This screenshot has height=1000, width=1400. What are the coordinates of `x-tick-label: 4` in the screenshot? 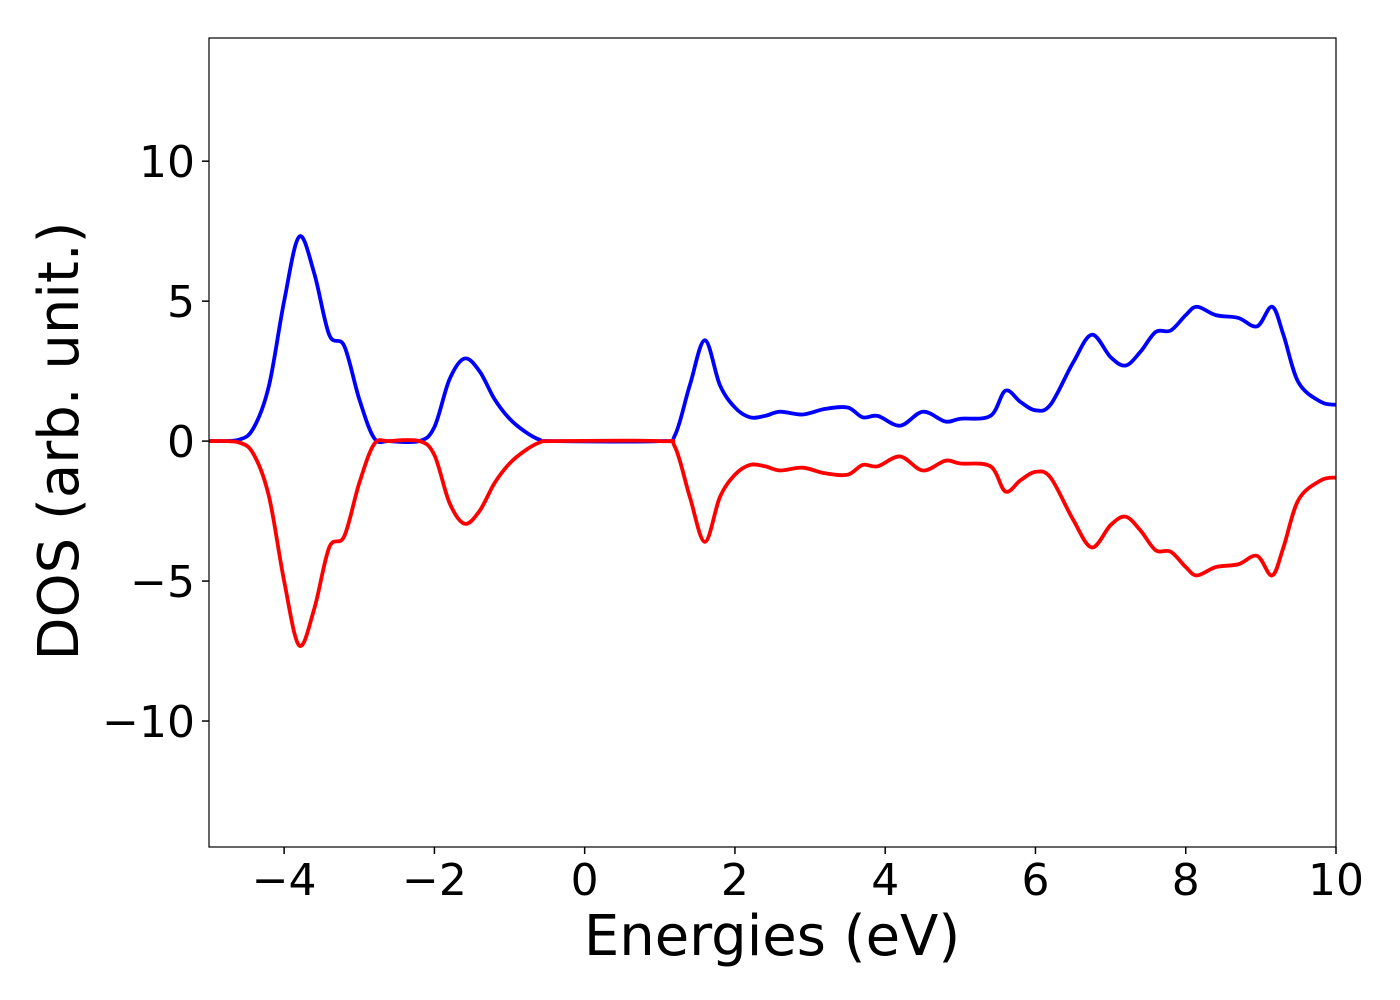 It's located at (885, 880).